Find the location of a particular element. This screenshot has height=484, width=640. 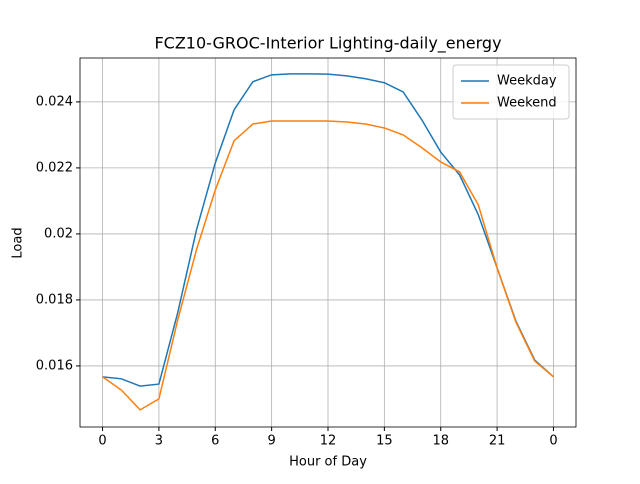

x-tick-label: 21 is located at coordinates (497, 441).